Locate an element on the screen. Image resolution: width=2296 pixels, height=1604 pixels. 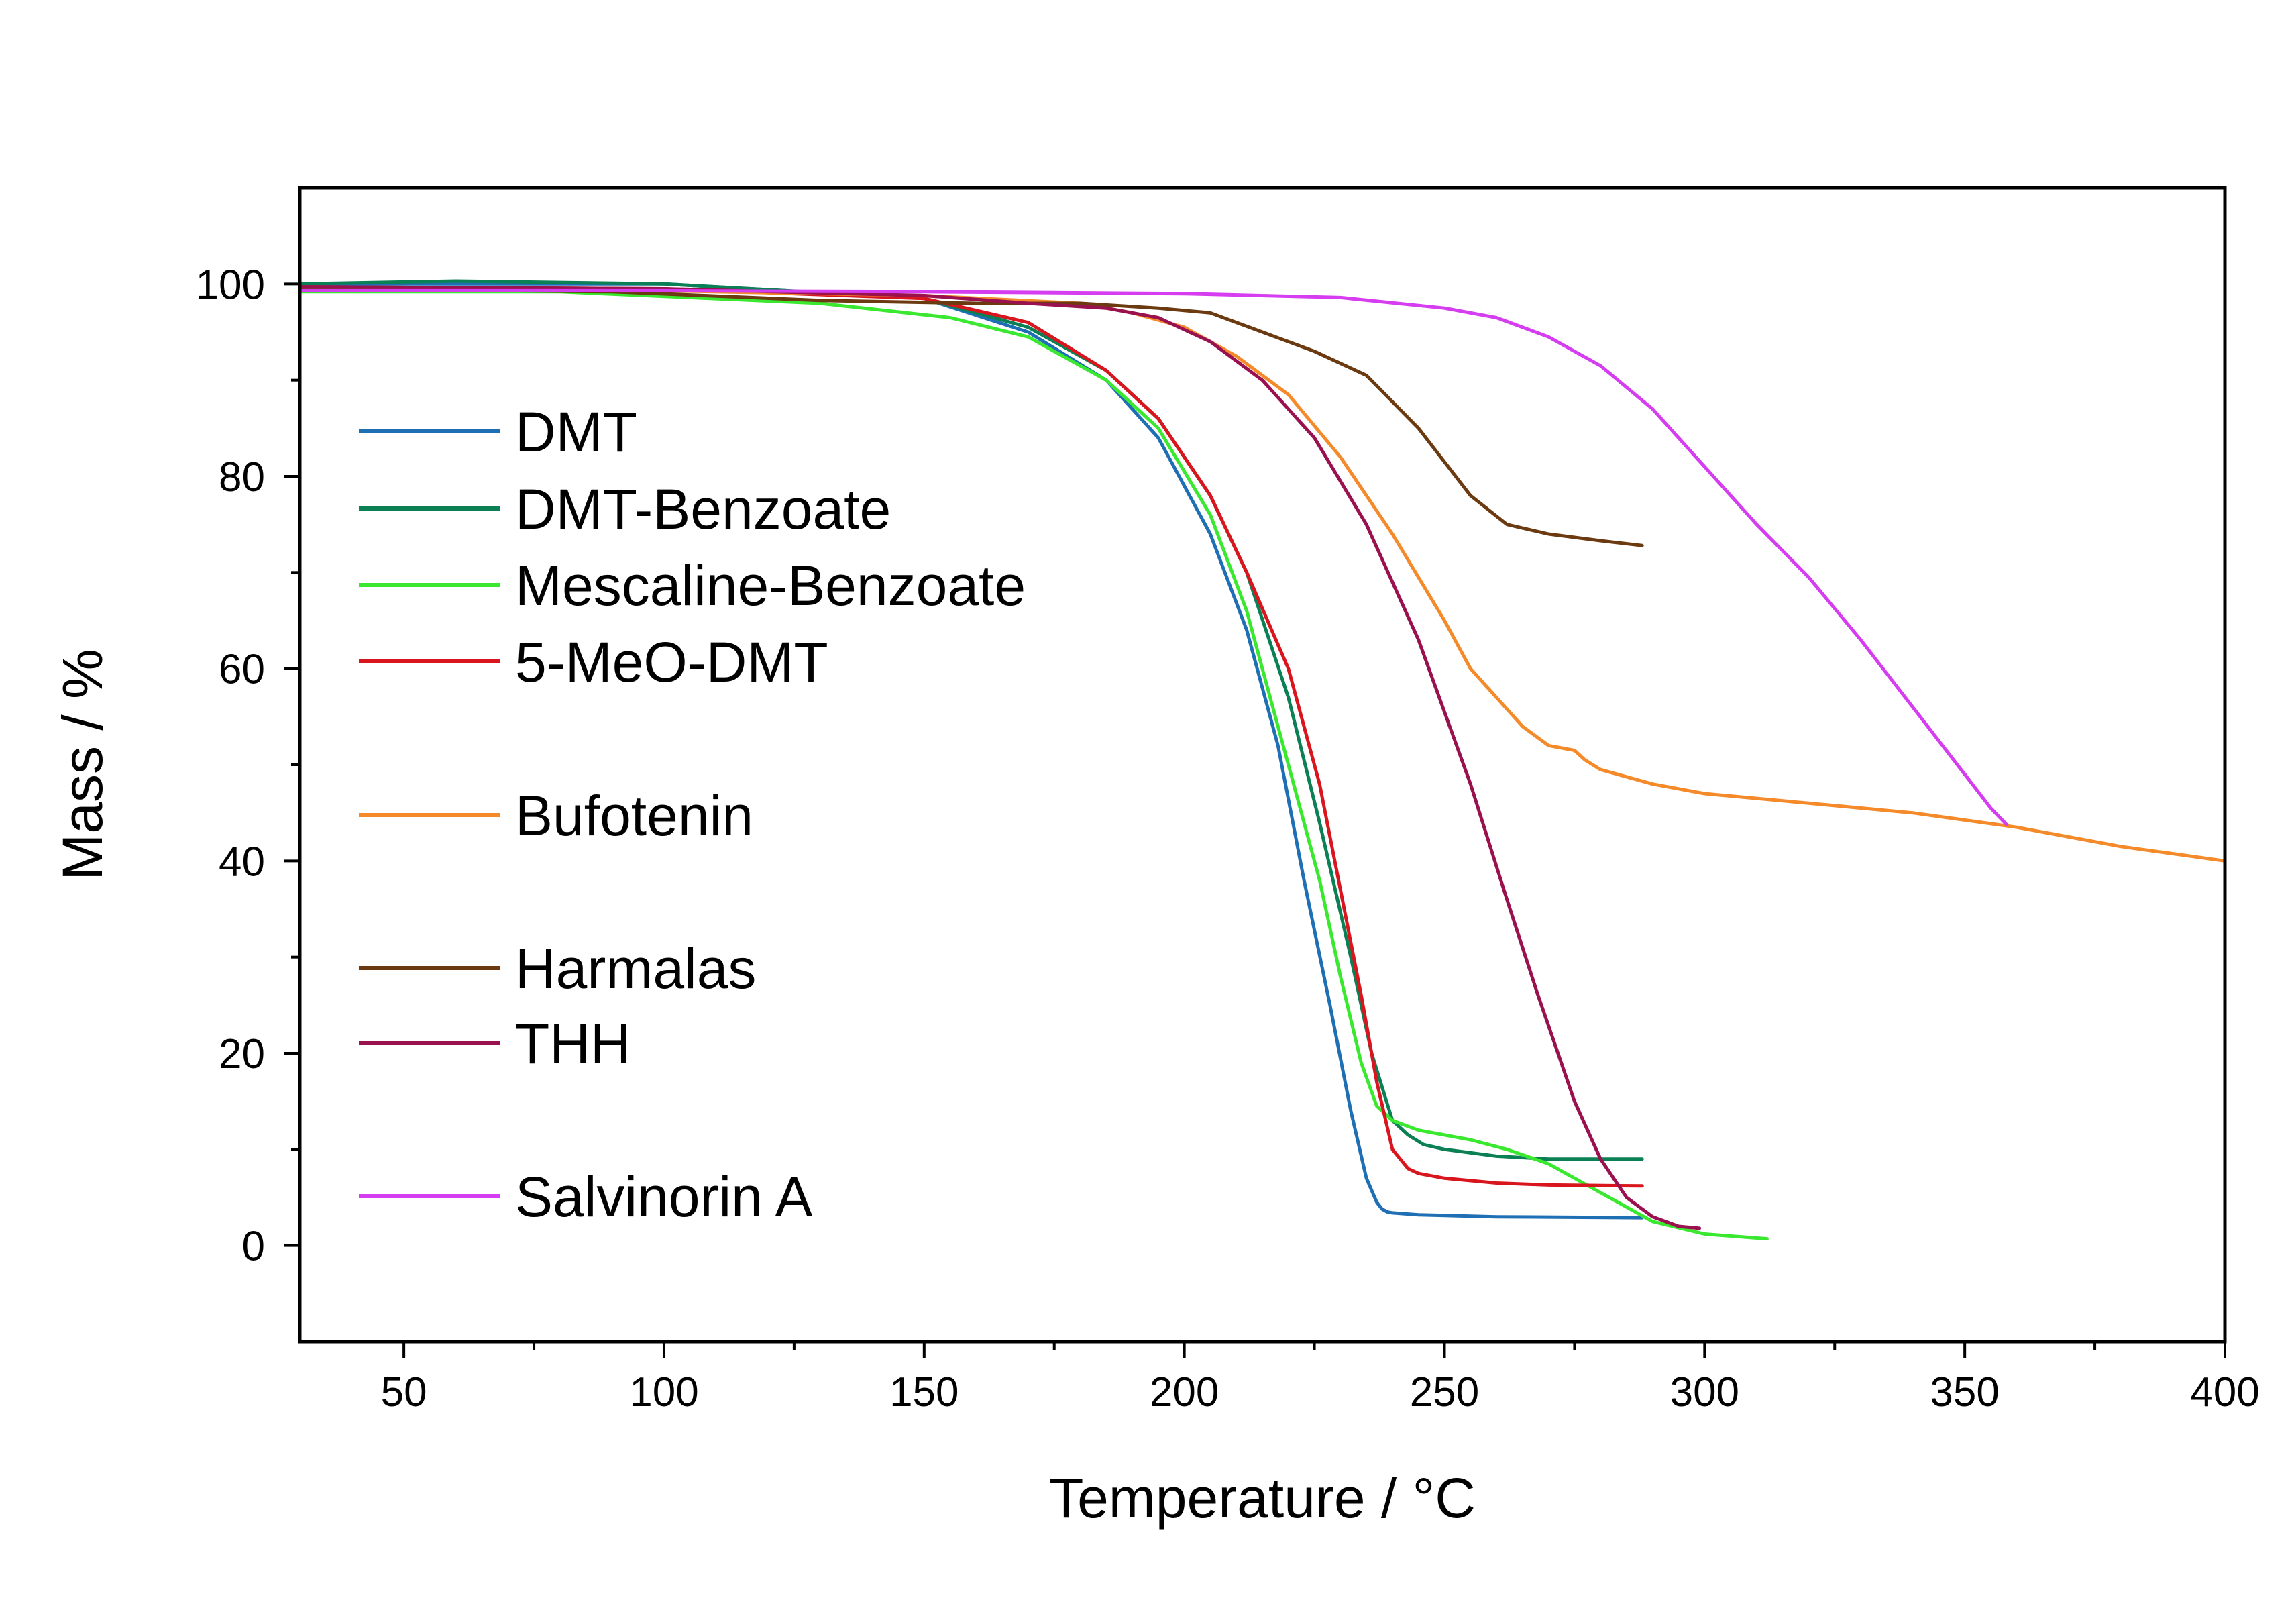
x-tick-label: 350 is located at coordinates (1964, 1392).